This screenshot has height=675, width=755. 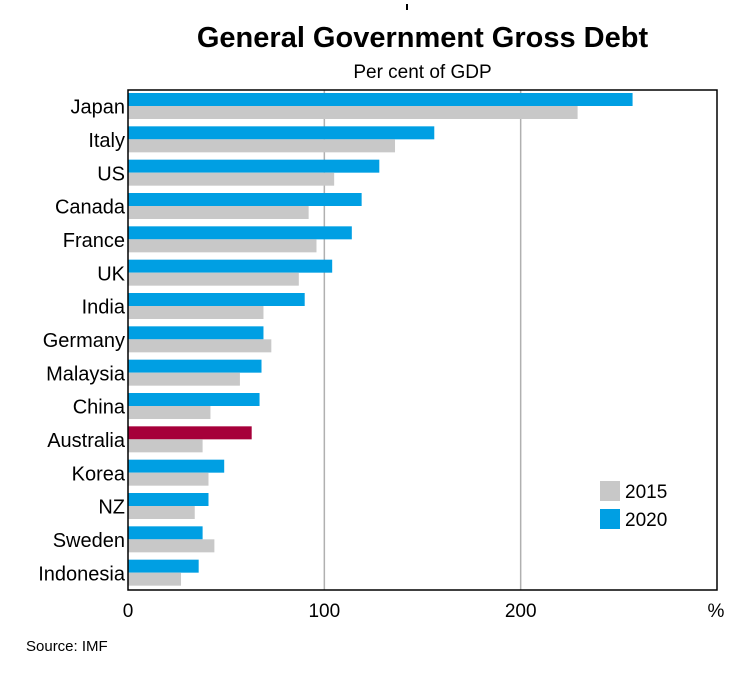 What do you see at coordinates (184, 379) in the screenshot?
I see `bar-2015-malaysia` at bounding box center [184, 379].